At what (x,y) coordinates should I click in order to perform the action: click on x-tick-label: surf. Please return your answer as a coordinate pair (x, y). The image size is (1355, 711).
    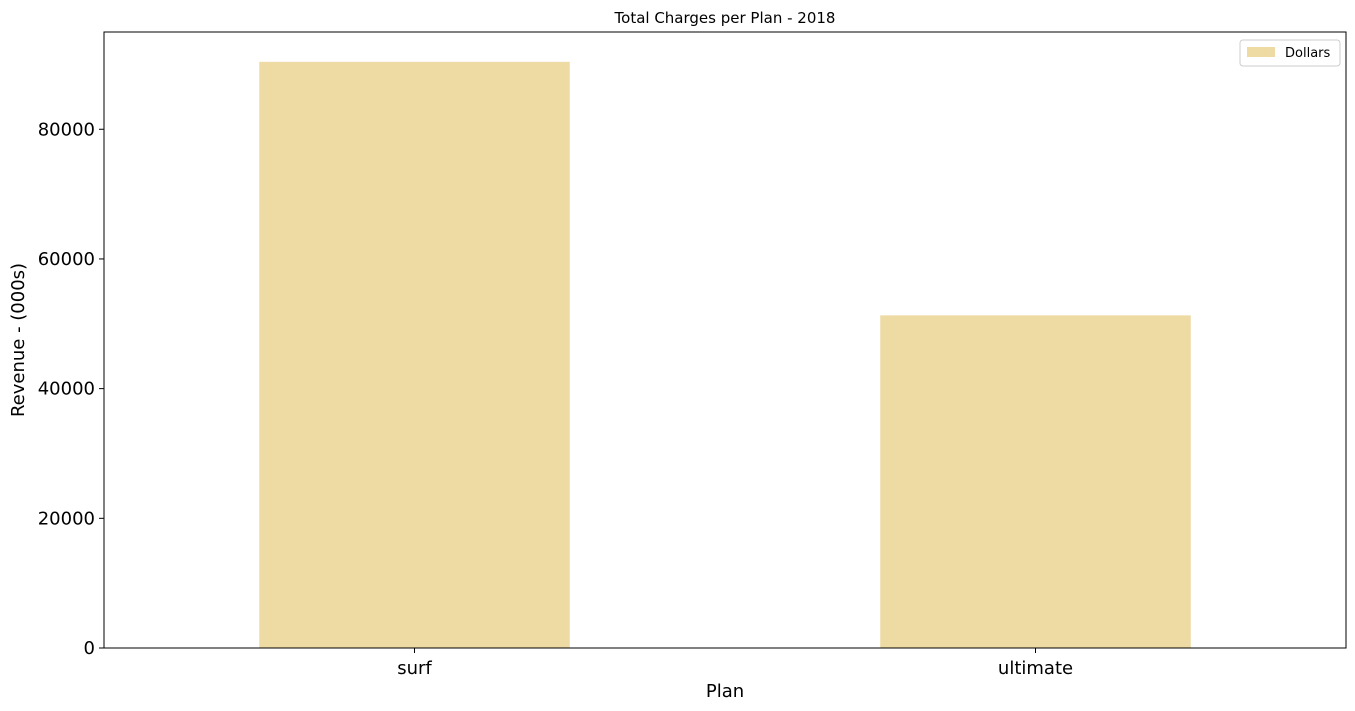
    Looking at the image, I should click on (414, 668).